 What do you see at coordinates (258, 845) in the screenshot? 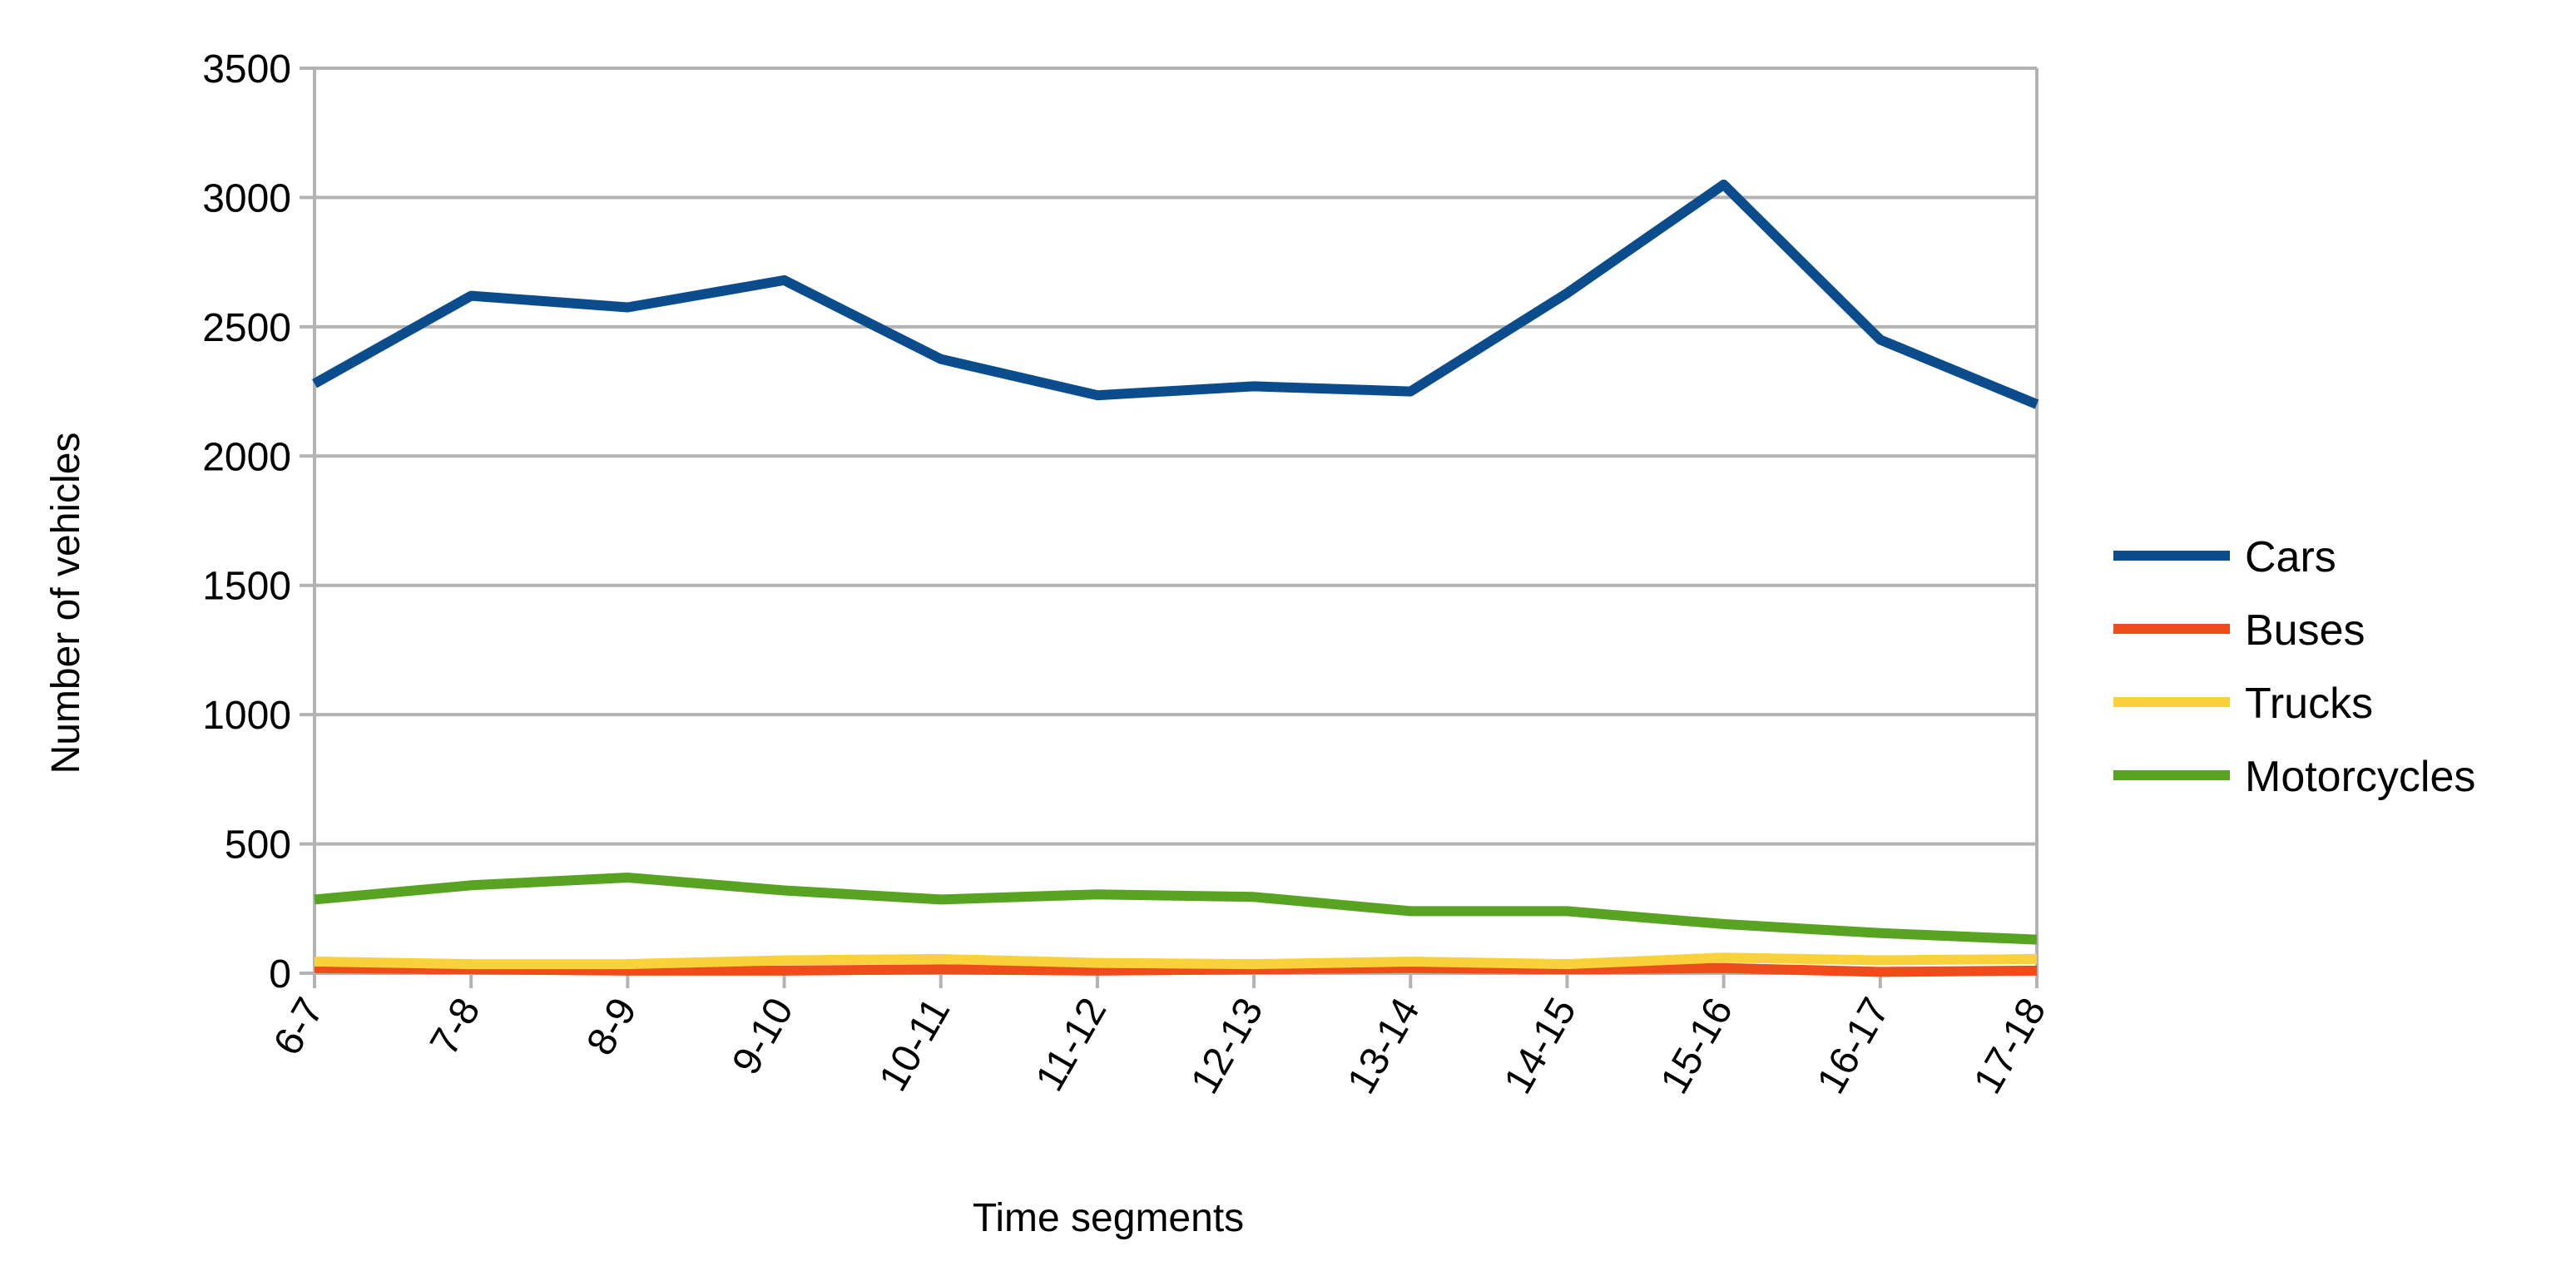
I see `y-tick-label: 500` at bounding box center [258, 845].